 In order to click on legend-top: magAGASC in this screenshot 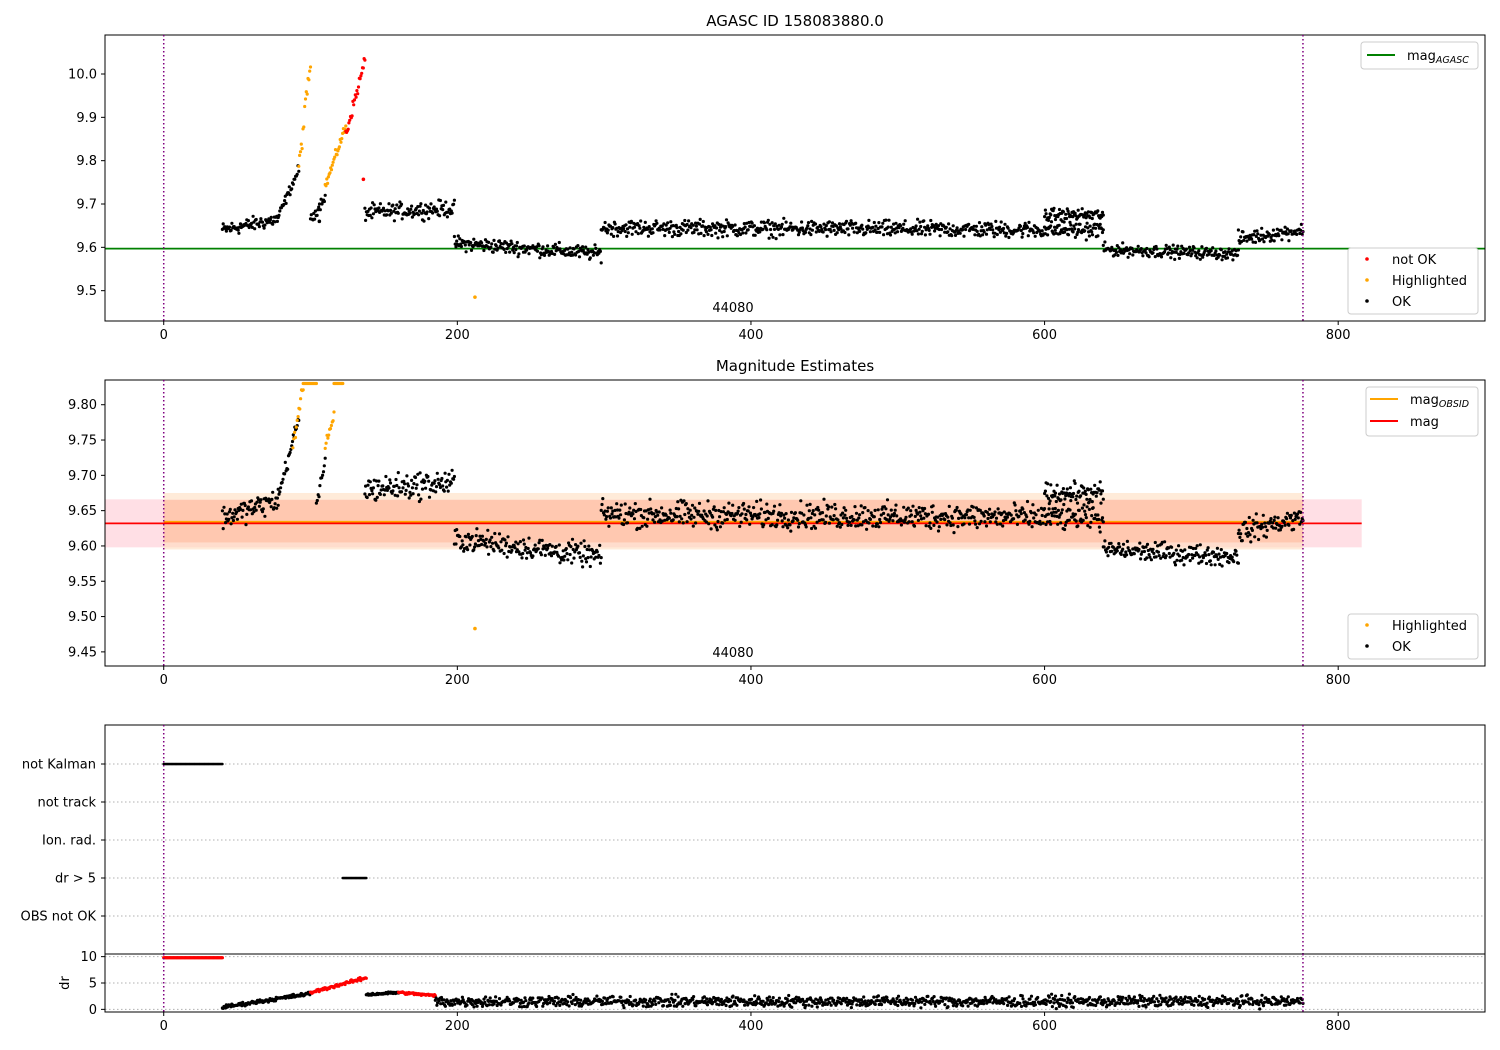, I will do `click(1419, 55)`.